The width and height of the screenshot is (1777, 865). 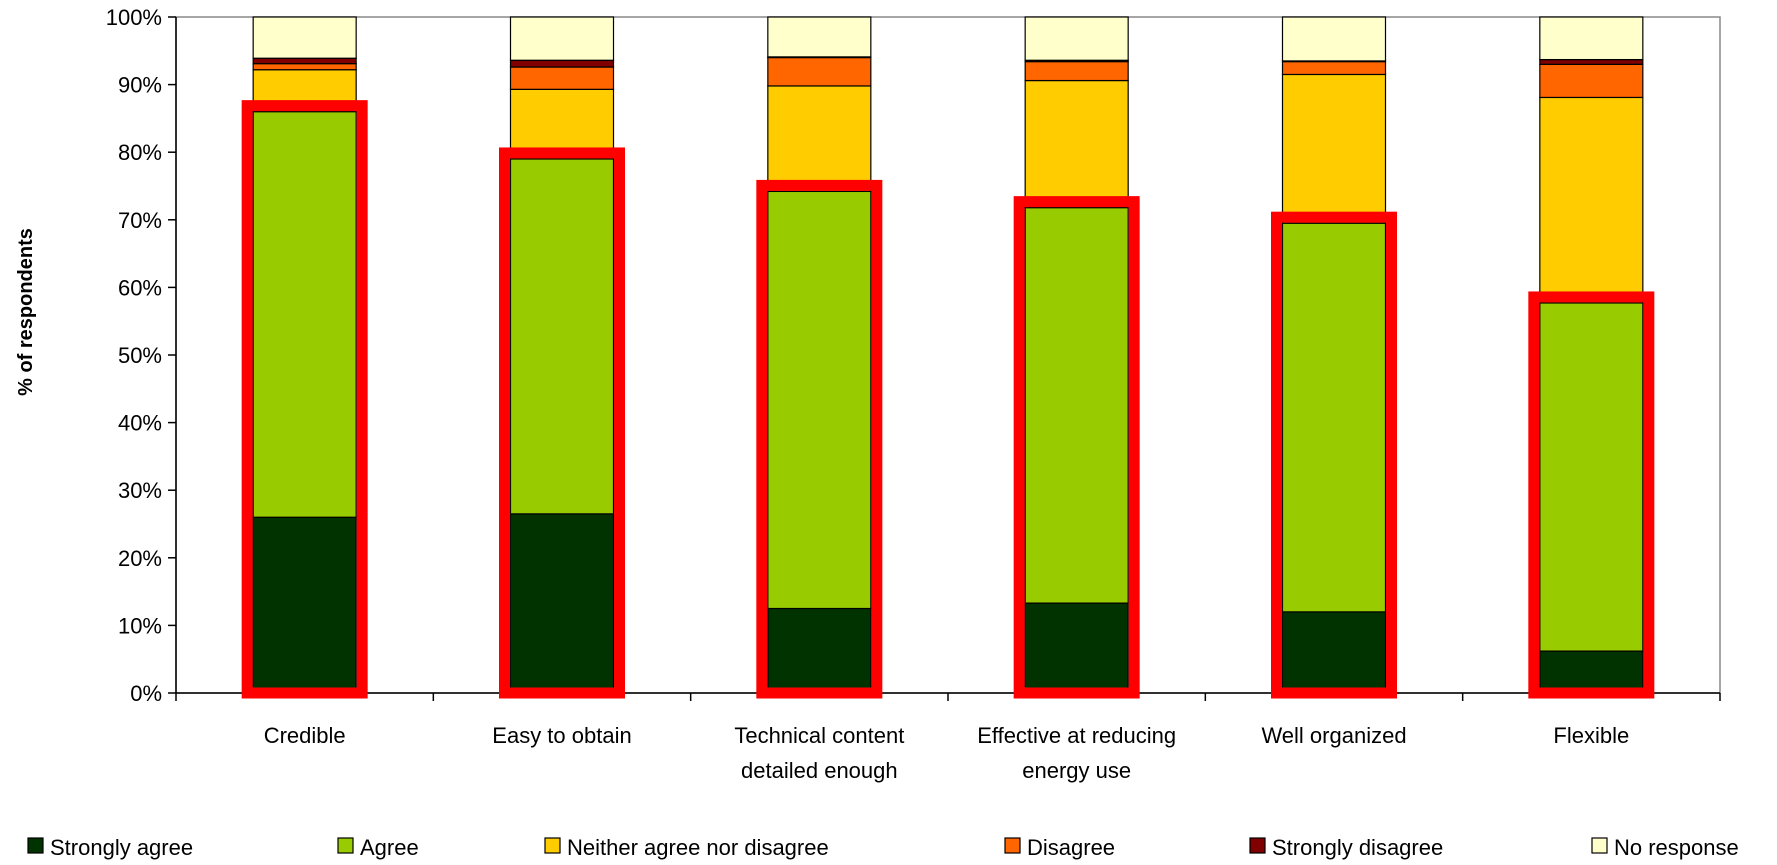 I want to click on legend-label: No response, so click(x=1676, y=847).